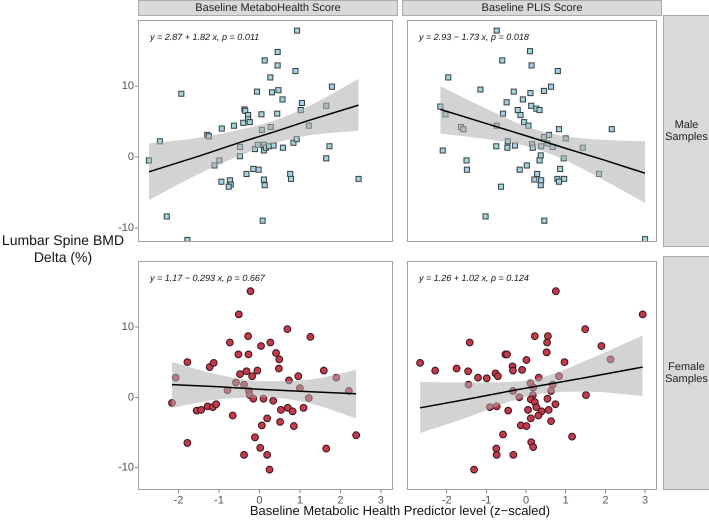 This screenshot has height=526, width=709. I want to click on x-tick-label: 1, so click(565, 500).